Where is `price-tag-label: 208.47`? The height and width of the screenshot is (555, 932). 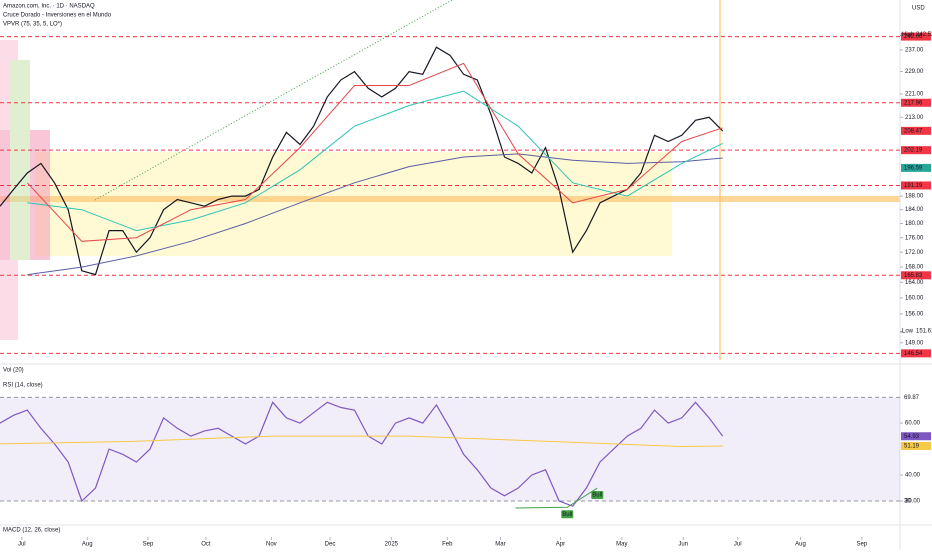
price-tag-label: 208.47 is located at coordinates (913, 131).